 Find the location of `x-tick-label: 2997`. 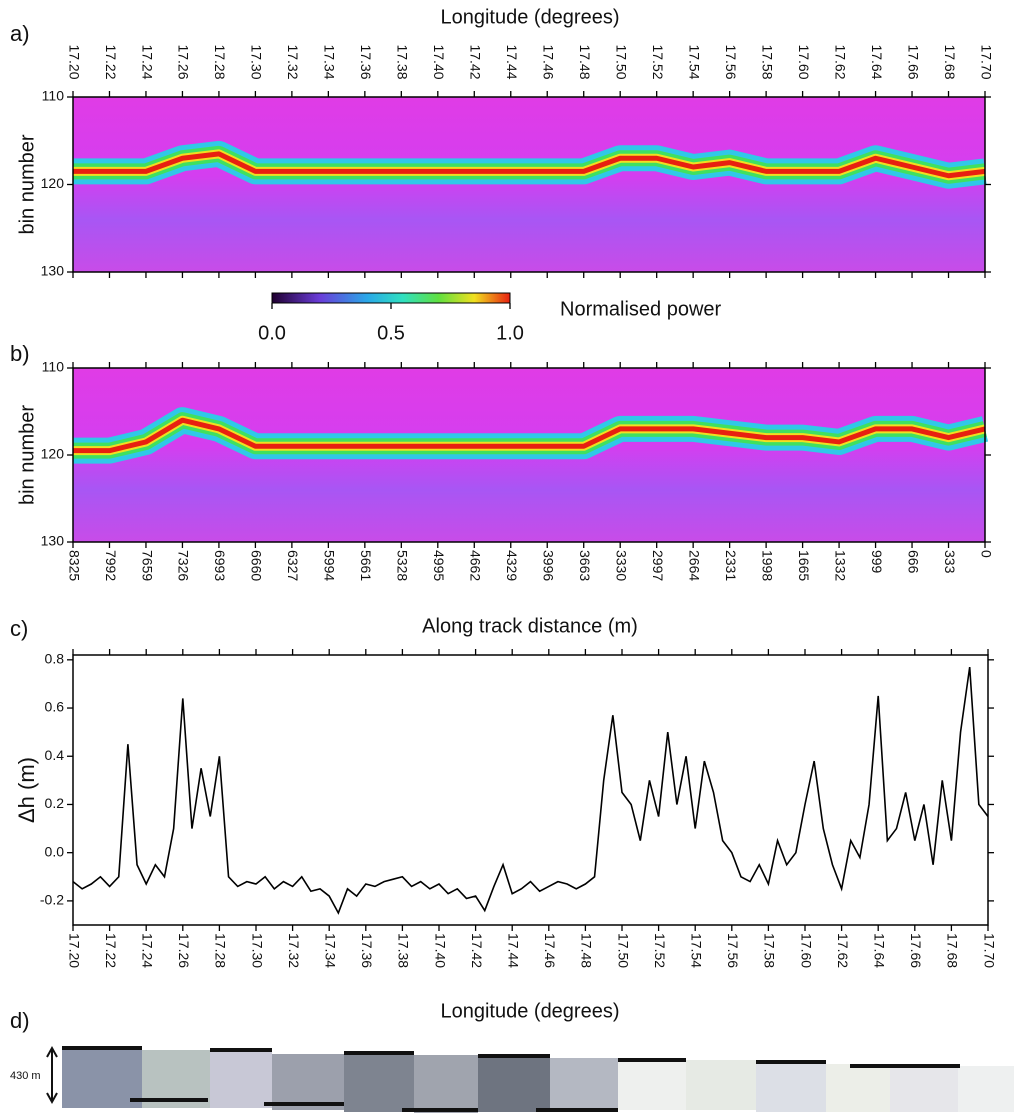

x-tick-label: 2997 is located at coordinates (658, 565).